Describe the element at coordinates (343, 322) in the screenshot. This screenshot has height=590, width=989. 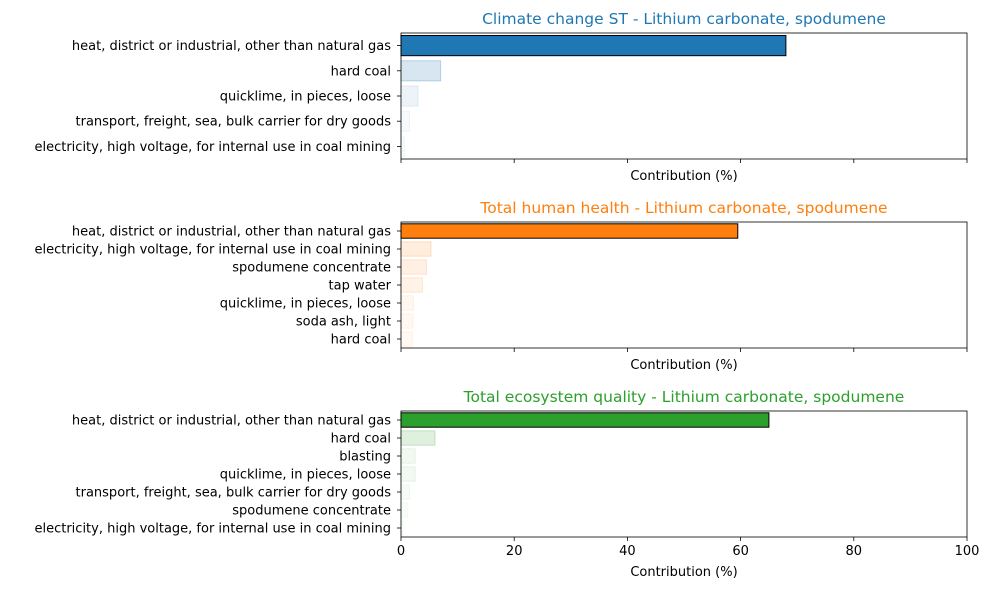
I see `y-tick-label: soda ash, light` at that location.